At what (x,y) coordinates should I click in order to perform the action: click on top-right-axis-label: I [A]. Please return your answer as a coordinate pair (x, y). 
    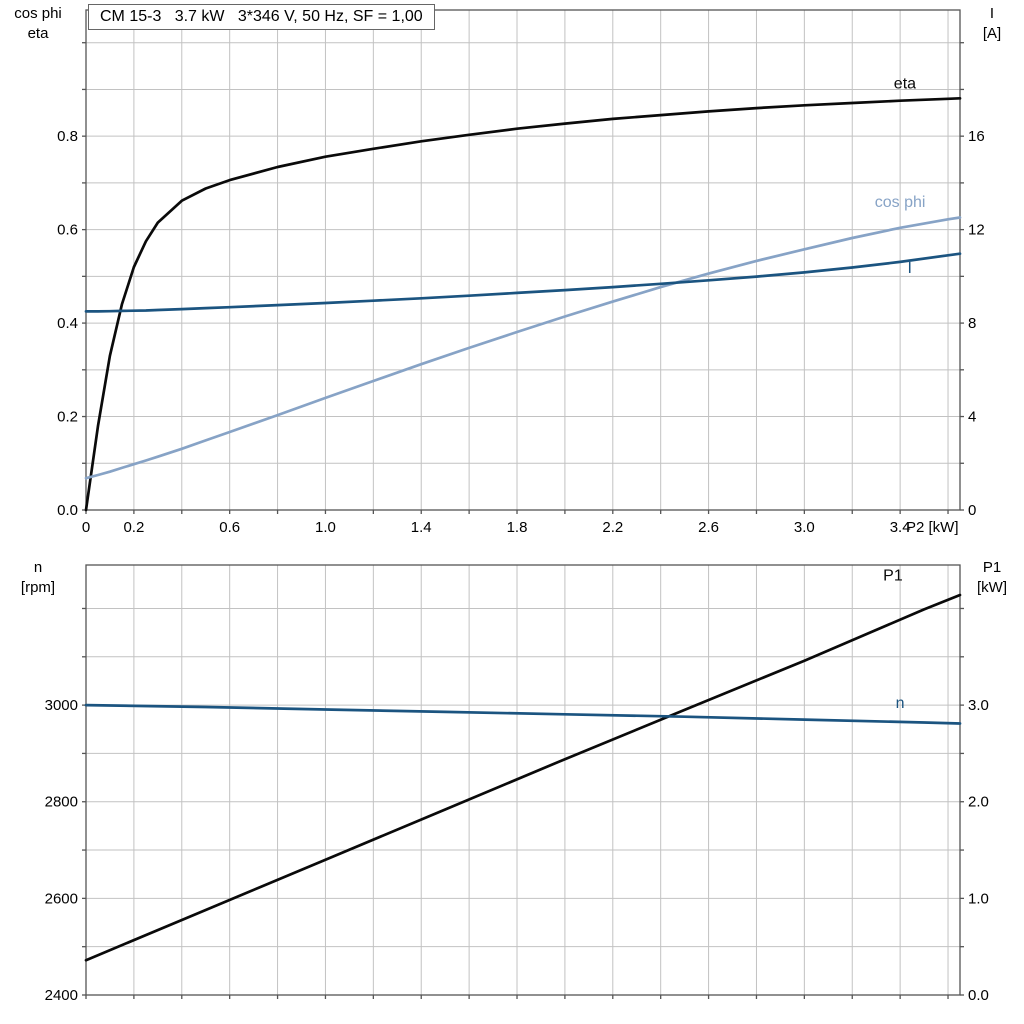
    Looking at the image, I should click on (992, 24).